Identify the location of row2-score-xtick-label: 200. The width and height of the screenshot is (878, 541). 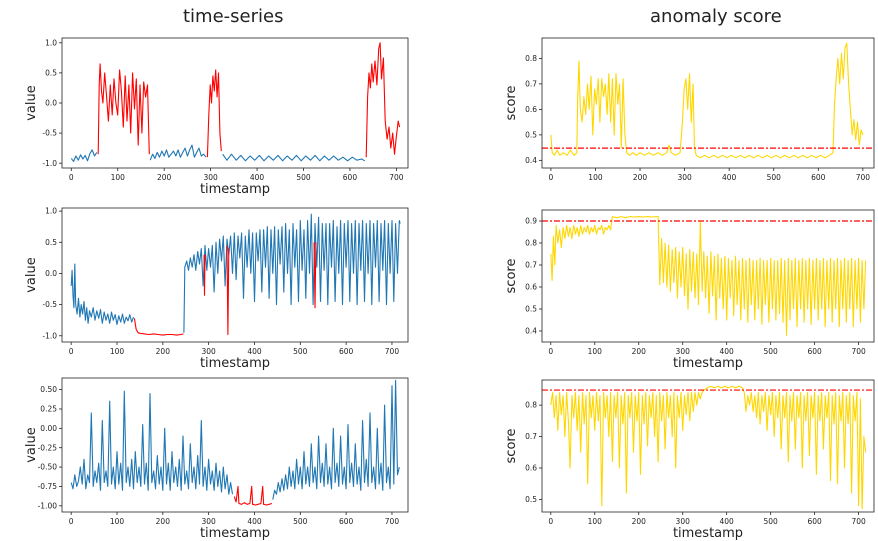
(639, 351).